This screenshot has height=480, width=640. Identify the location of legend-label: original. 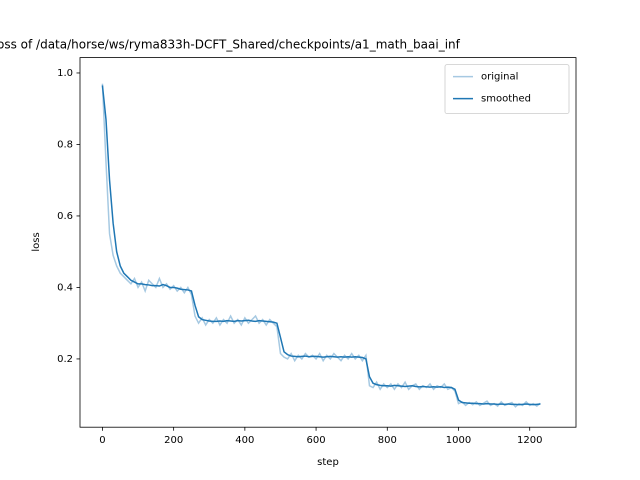
(499, 77).